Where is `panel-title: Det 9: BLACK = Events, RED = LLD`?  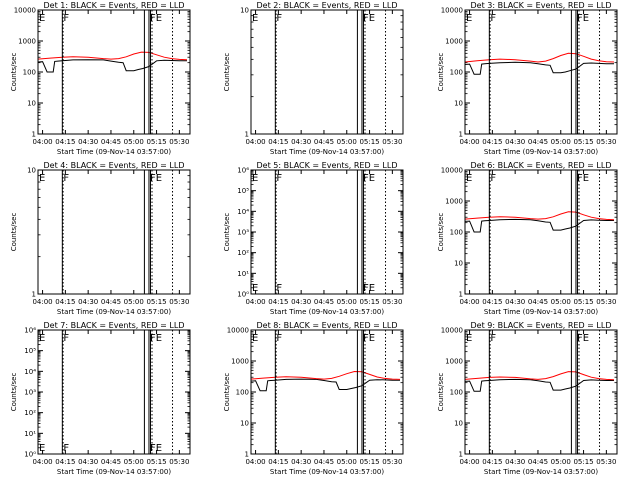
panel-title: Det 9: BLACK = Events, RED = LLD is located at coordinates (541, 325).